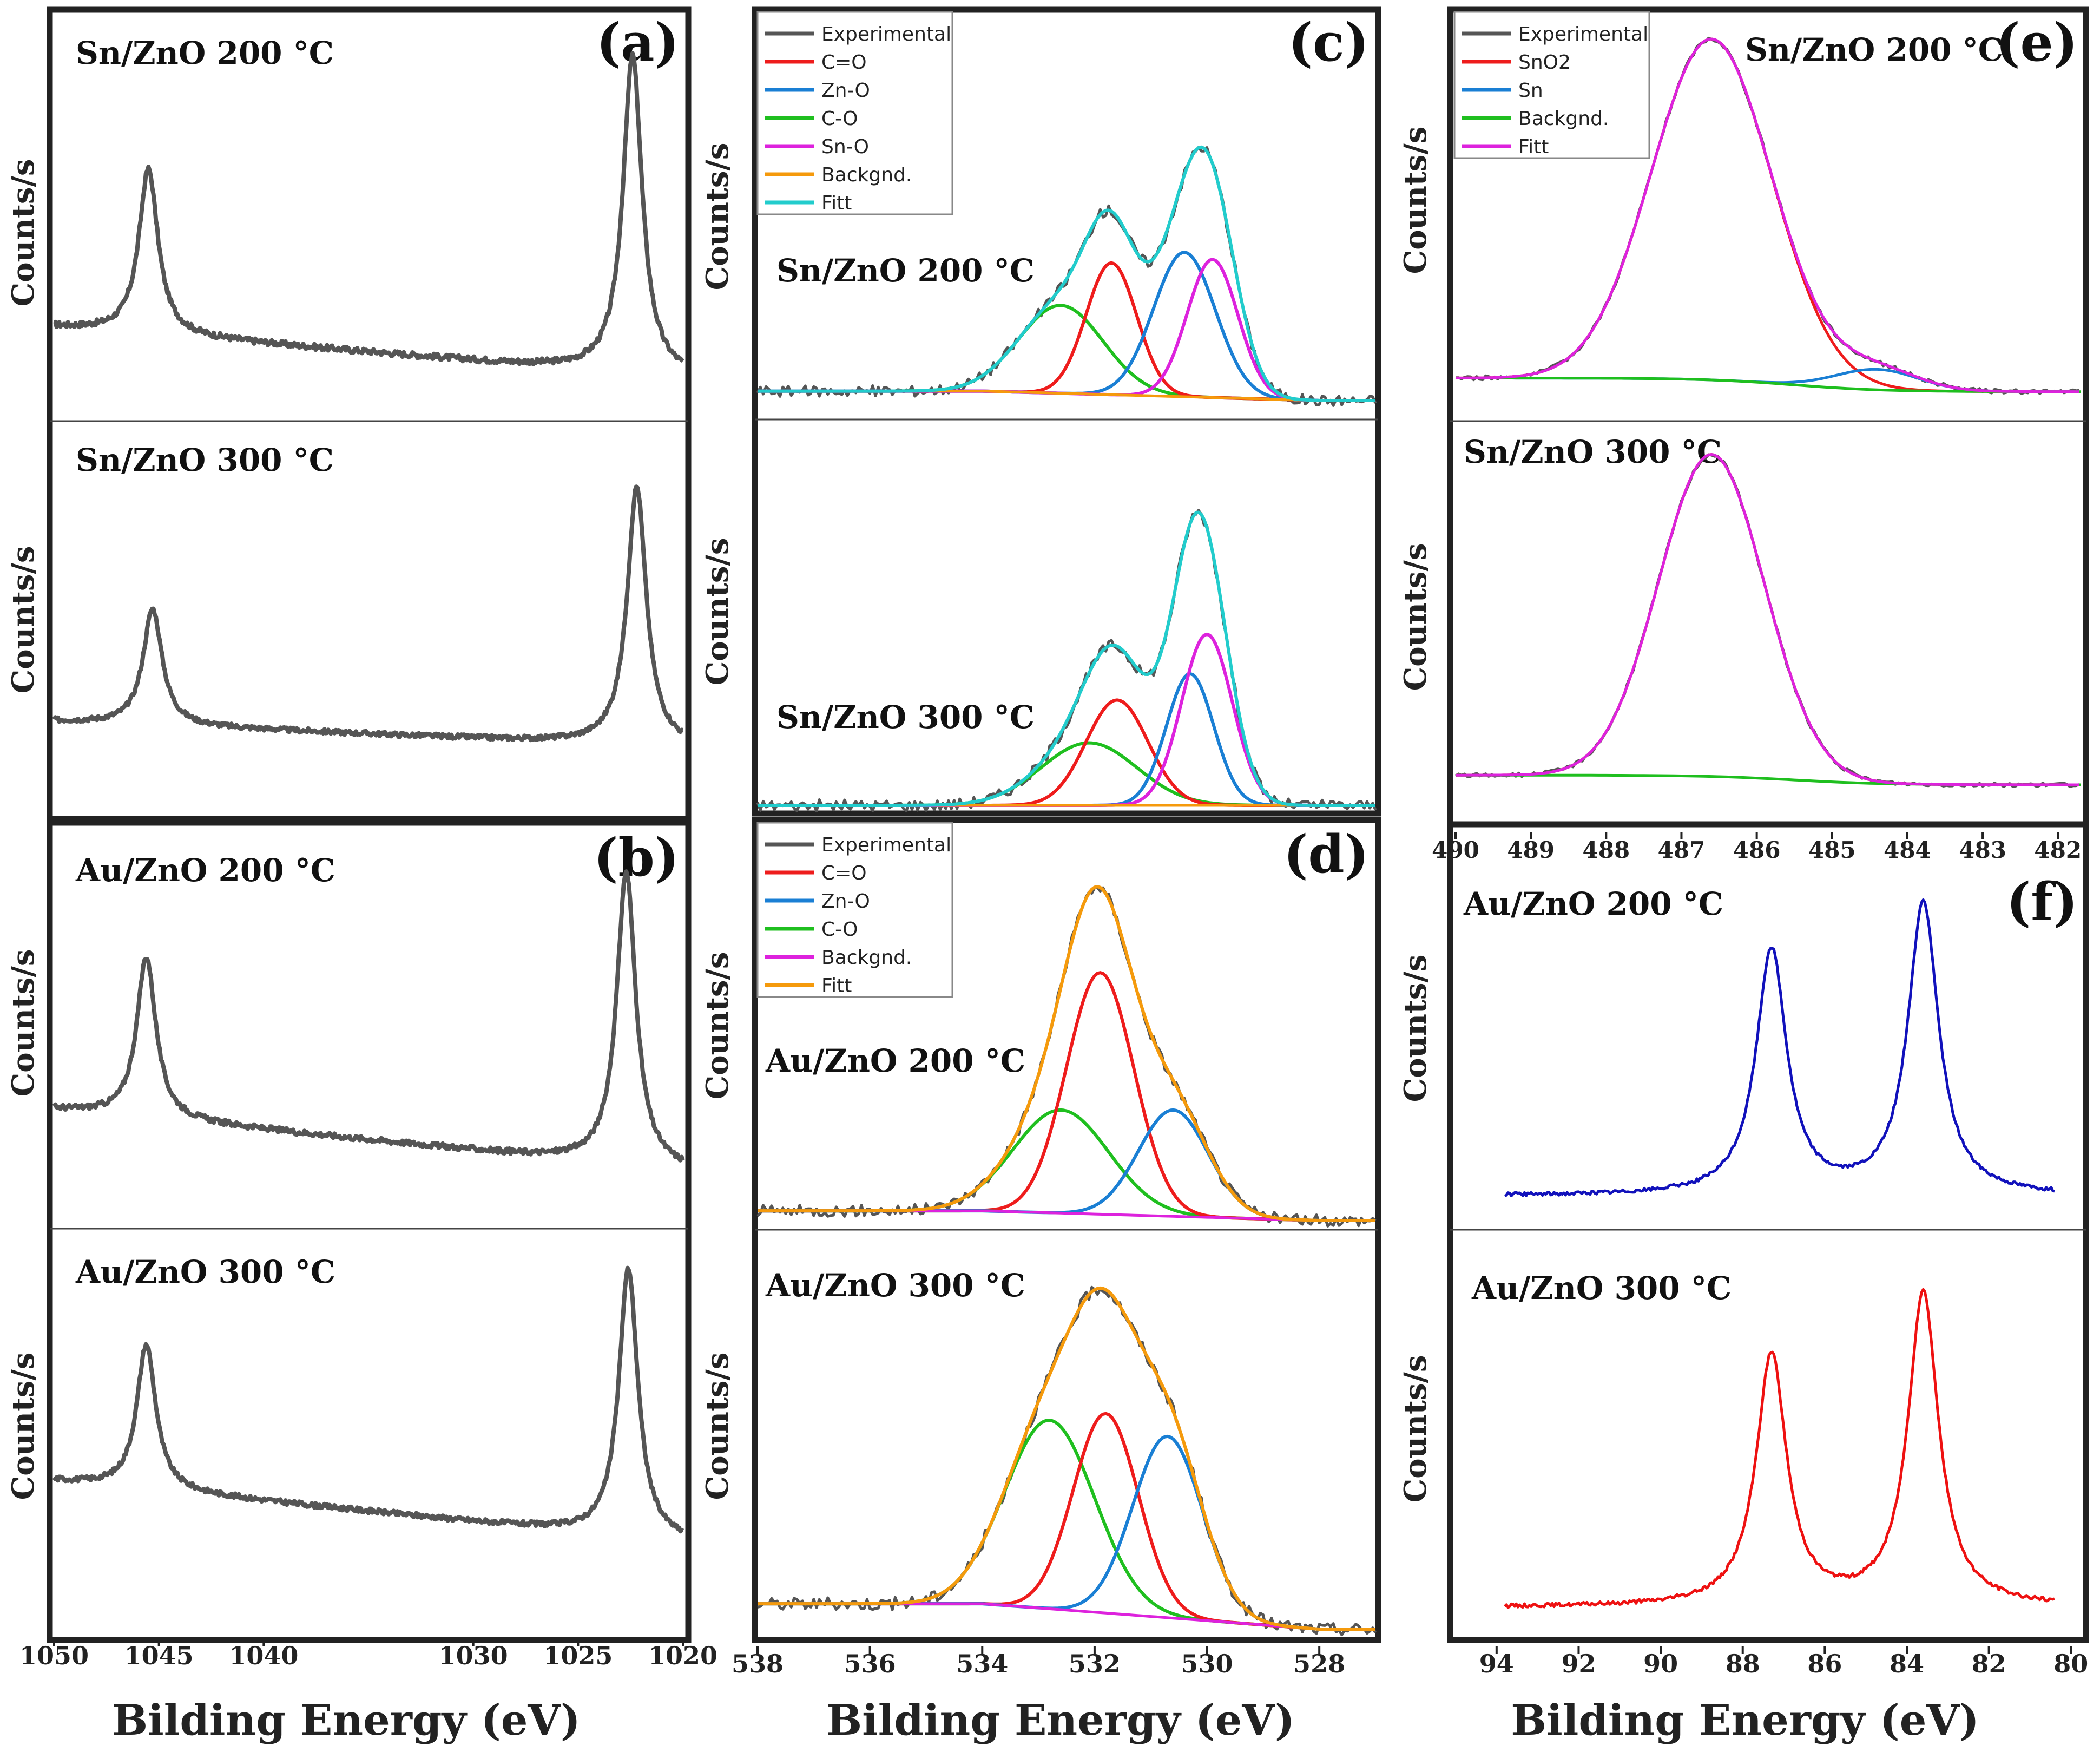 The image size is (2100, 1752). Describe the element at coordinates (1066, 774) in the screenshot. I see `panel-c-bottom-c-o` at that location.